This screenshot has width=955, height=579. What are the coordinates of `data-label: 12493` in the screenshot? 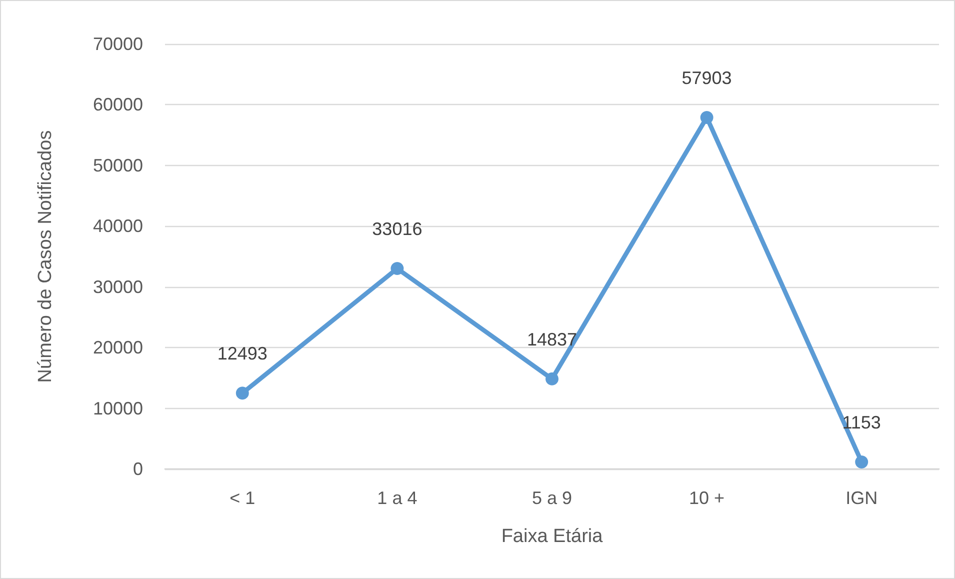 It's located at (242, 354).